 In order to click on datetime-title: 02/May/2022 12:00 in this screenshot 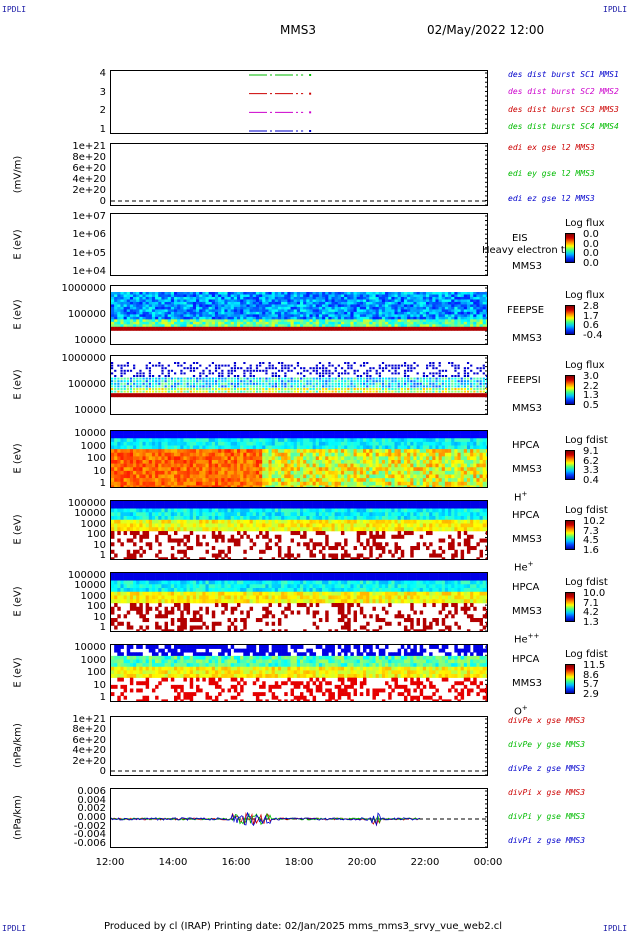, I will do `click(486, 30)`.